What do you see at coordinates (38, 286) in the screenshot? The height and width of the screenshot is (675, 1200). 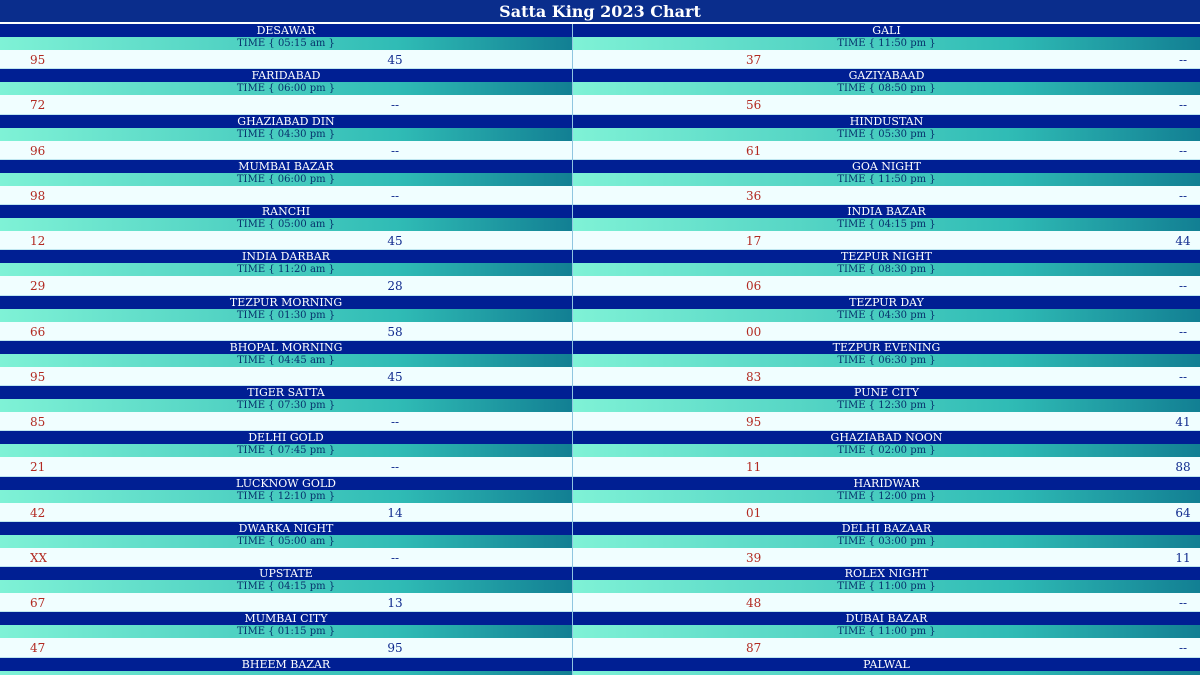 I see `yesterday-result: 29` at bounding box center [38, 286].